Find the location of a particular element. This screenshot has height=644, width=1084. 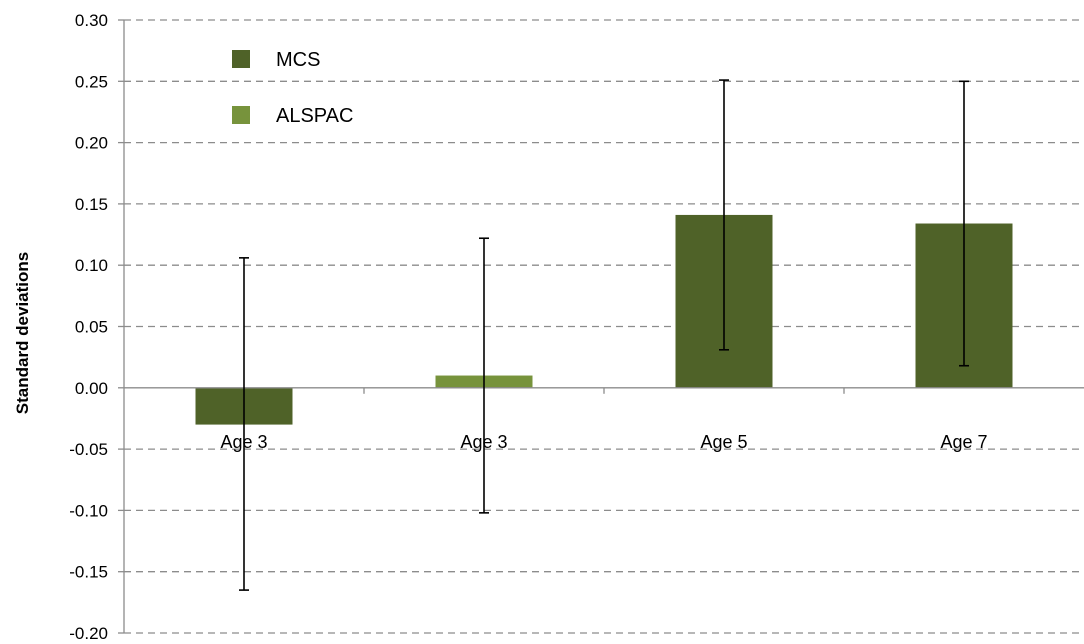

y-axis-title: Standard deviations is located at coordinates (22, 333).